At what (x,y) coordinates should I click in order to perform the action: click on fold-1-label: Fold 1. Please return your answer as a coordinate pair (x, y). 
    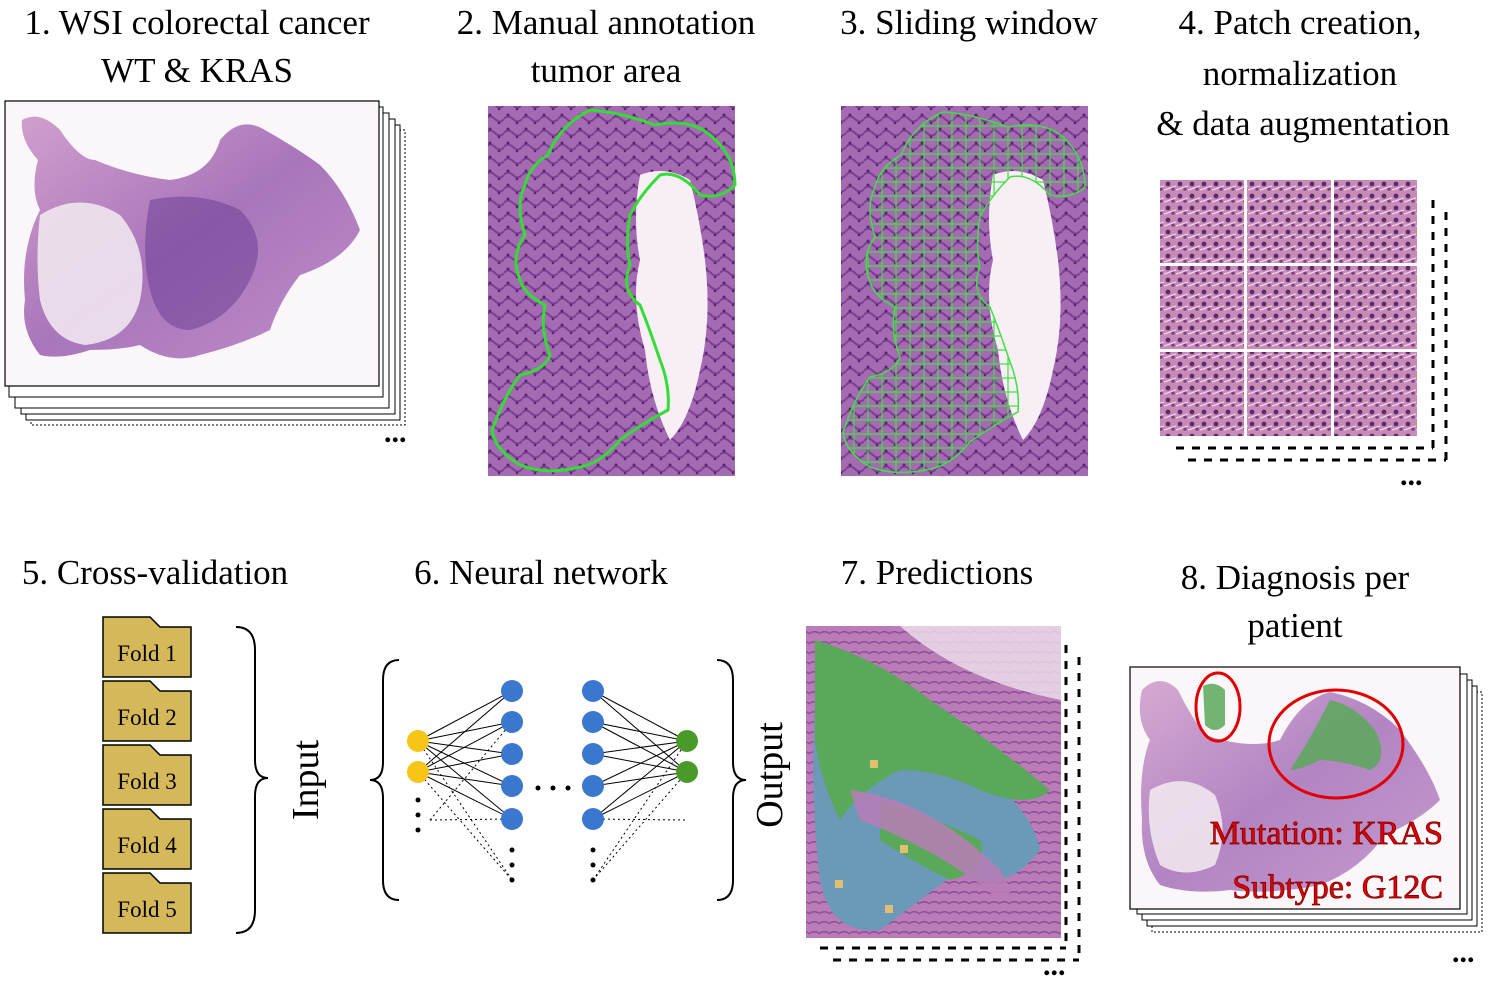
    Looking at the image, I should click on (146, 653).